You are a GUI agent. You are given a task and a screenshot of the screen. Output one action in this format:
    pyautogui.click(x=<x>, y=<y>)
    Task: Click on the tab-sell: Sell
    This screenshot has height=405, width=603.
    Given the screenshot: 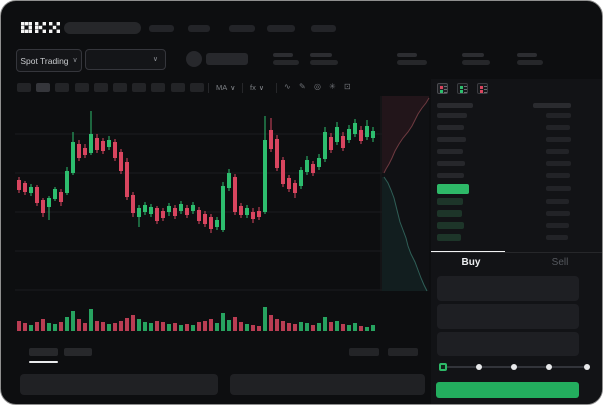 What is the action you would take?
    pyautogui.click(x=560, y=262)
    